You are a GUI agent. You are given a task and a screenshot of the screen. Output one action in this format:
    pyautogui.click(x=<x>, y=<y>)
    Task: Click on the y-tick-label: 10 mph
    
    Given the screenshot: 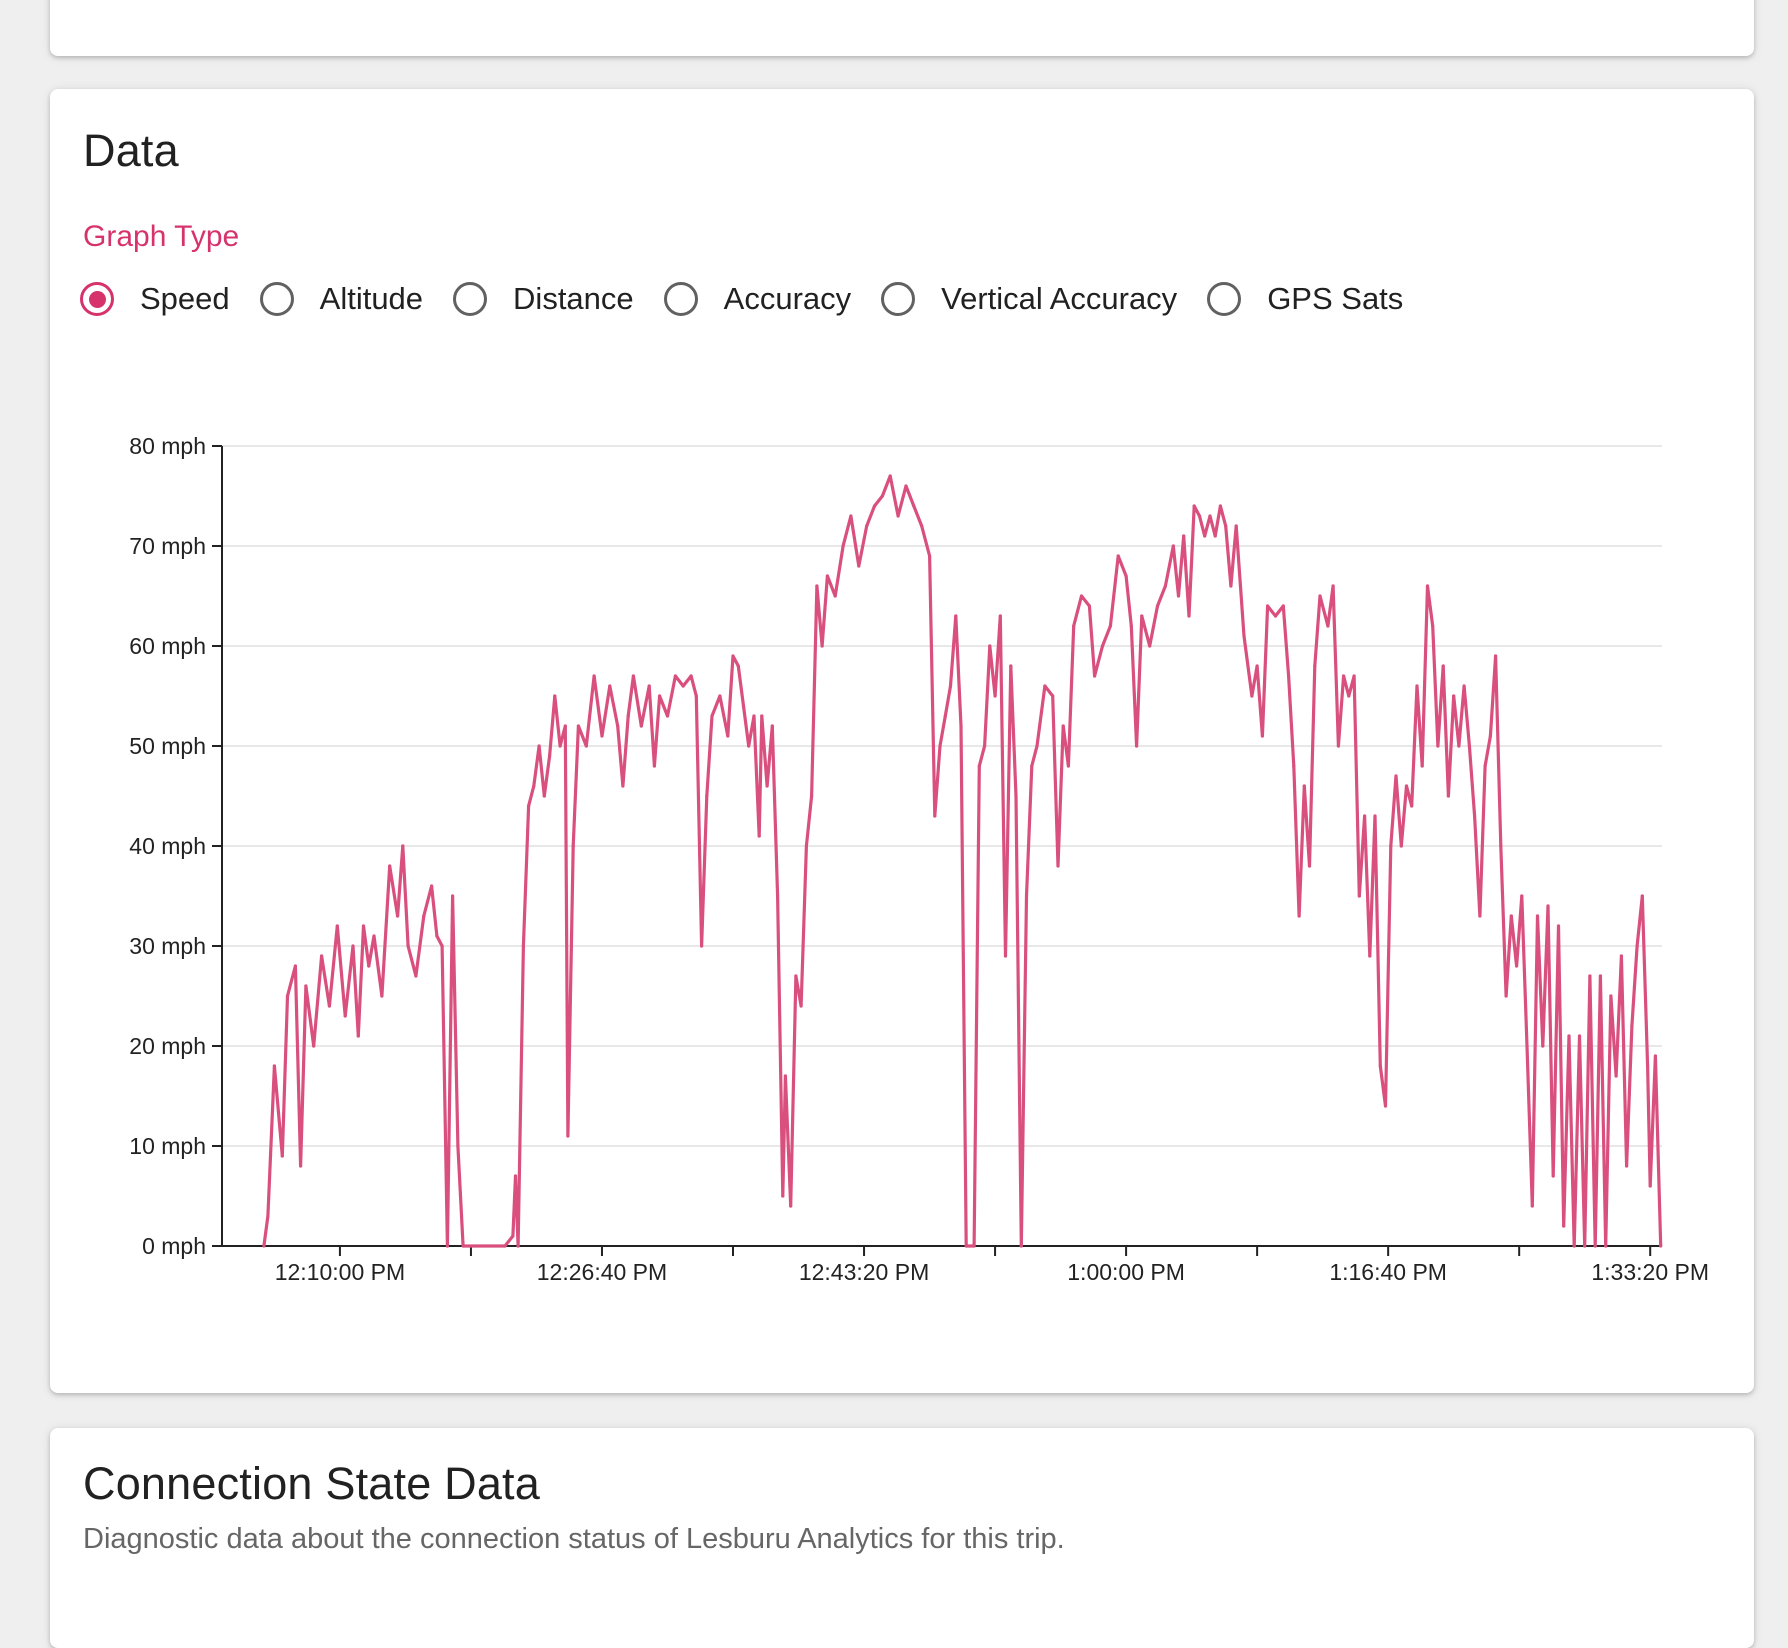 What is the action you would take?
    pyautogui.click(x=167, y=1146)
    